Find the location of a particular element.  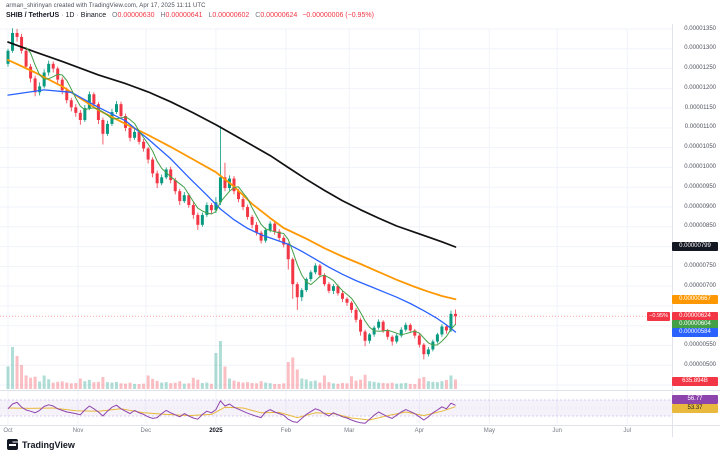

open-value: 0.00000630 is located at coordinates (136, 15).